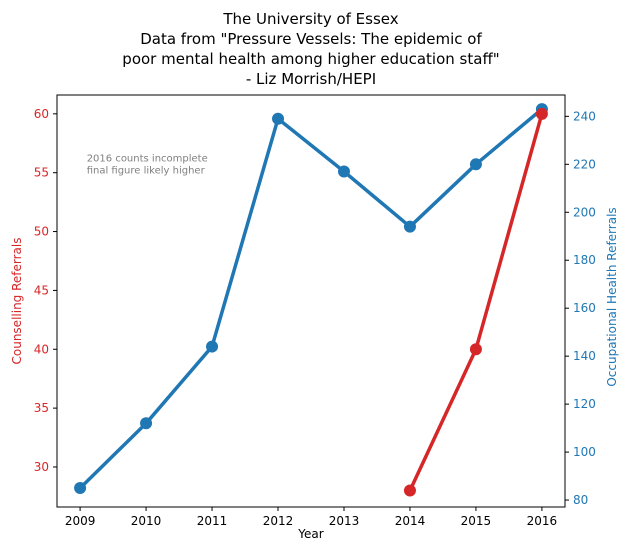 The width and height of the screenshot is (630, 551). What do you see at coordinates (80, 521) in the screenshot?
I see `x-tick-label: 2009` at bounding box center [80, 521].